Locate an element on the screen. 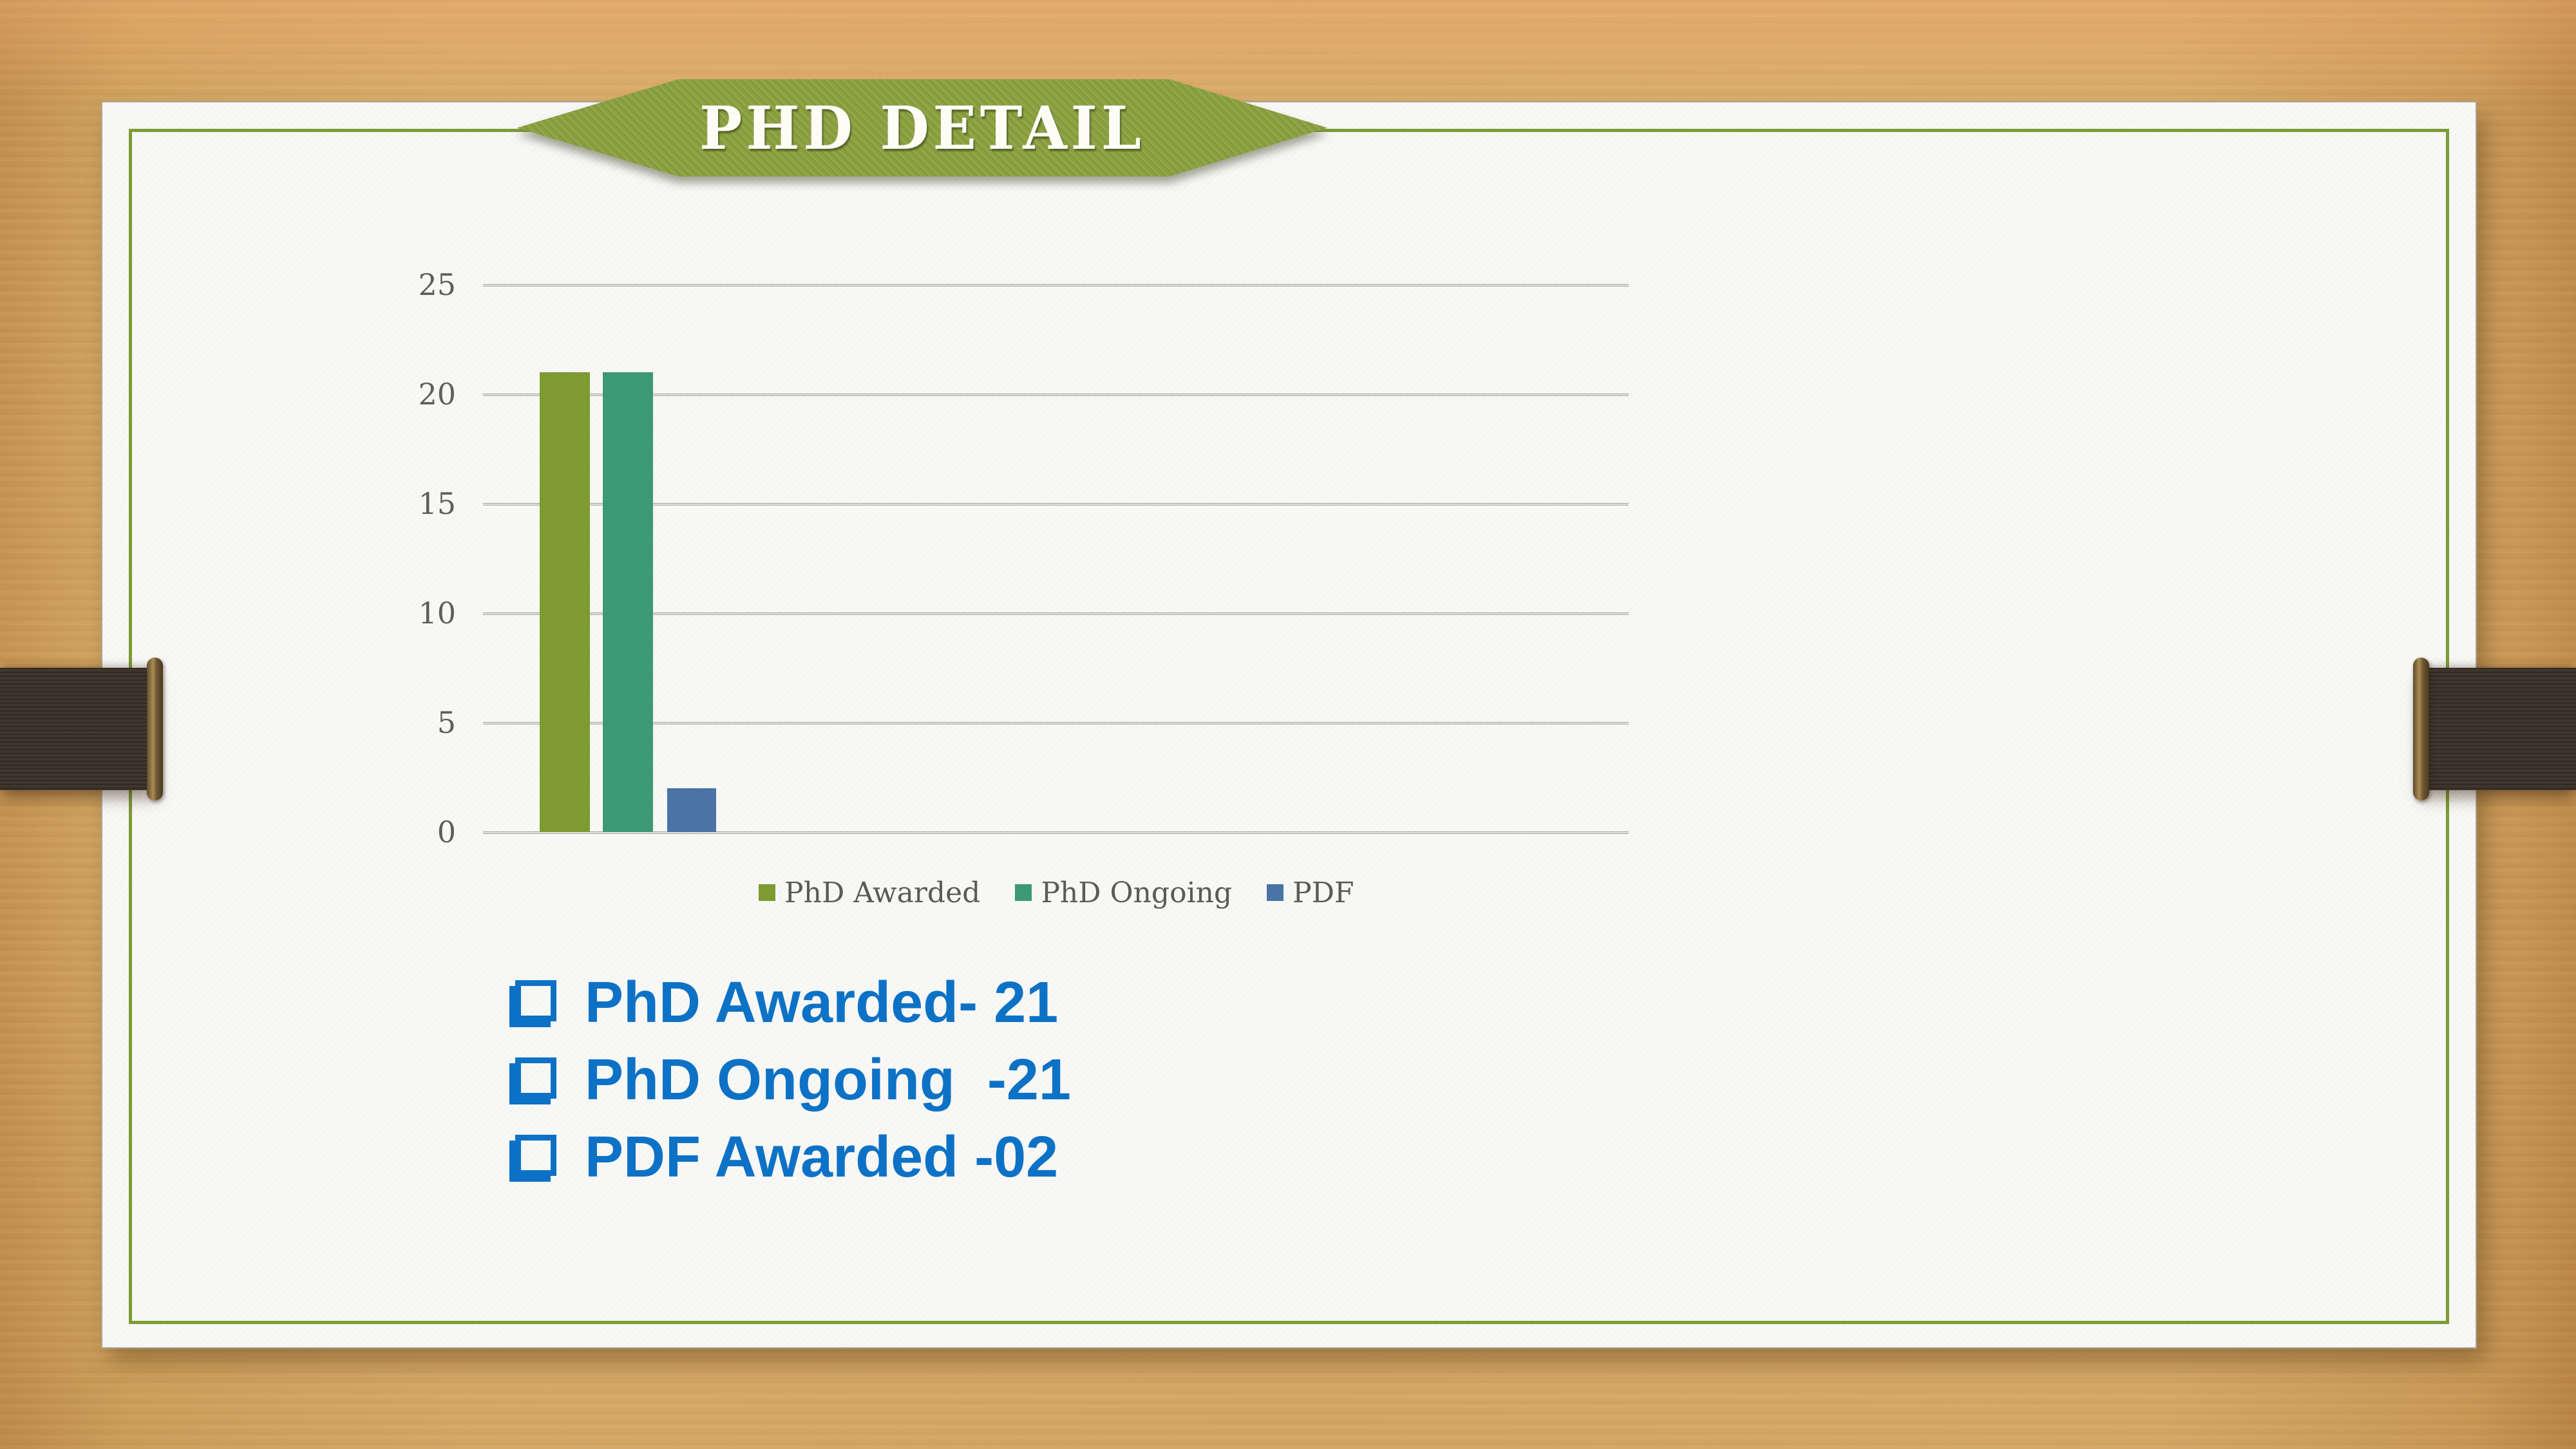 This screenshot has height=1449, width=2576. bullet-text: PhD Awarded- 21 is located at coordinates (822, 1003).